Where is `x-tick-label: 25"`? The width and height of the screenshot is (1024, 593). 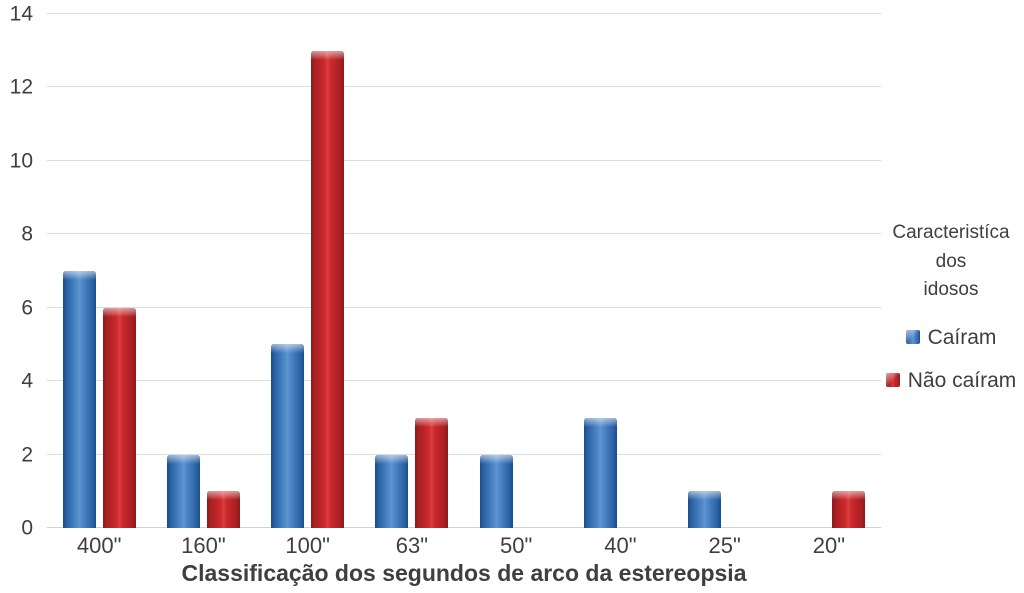
x-tick-label: 25" is located at coordinates (724, 545).